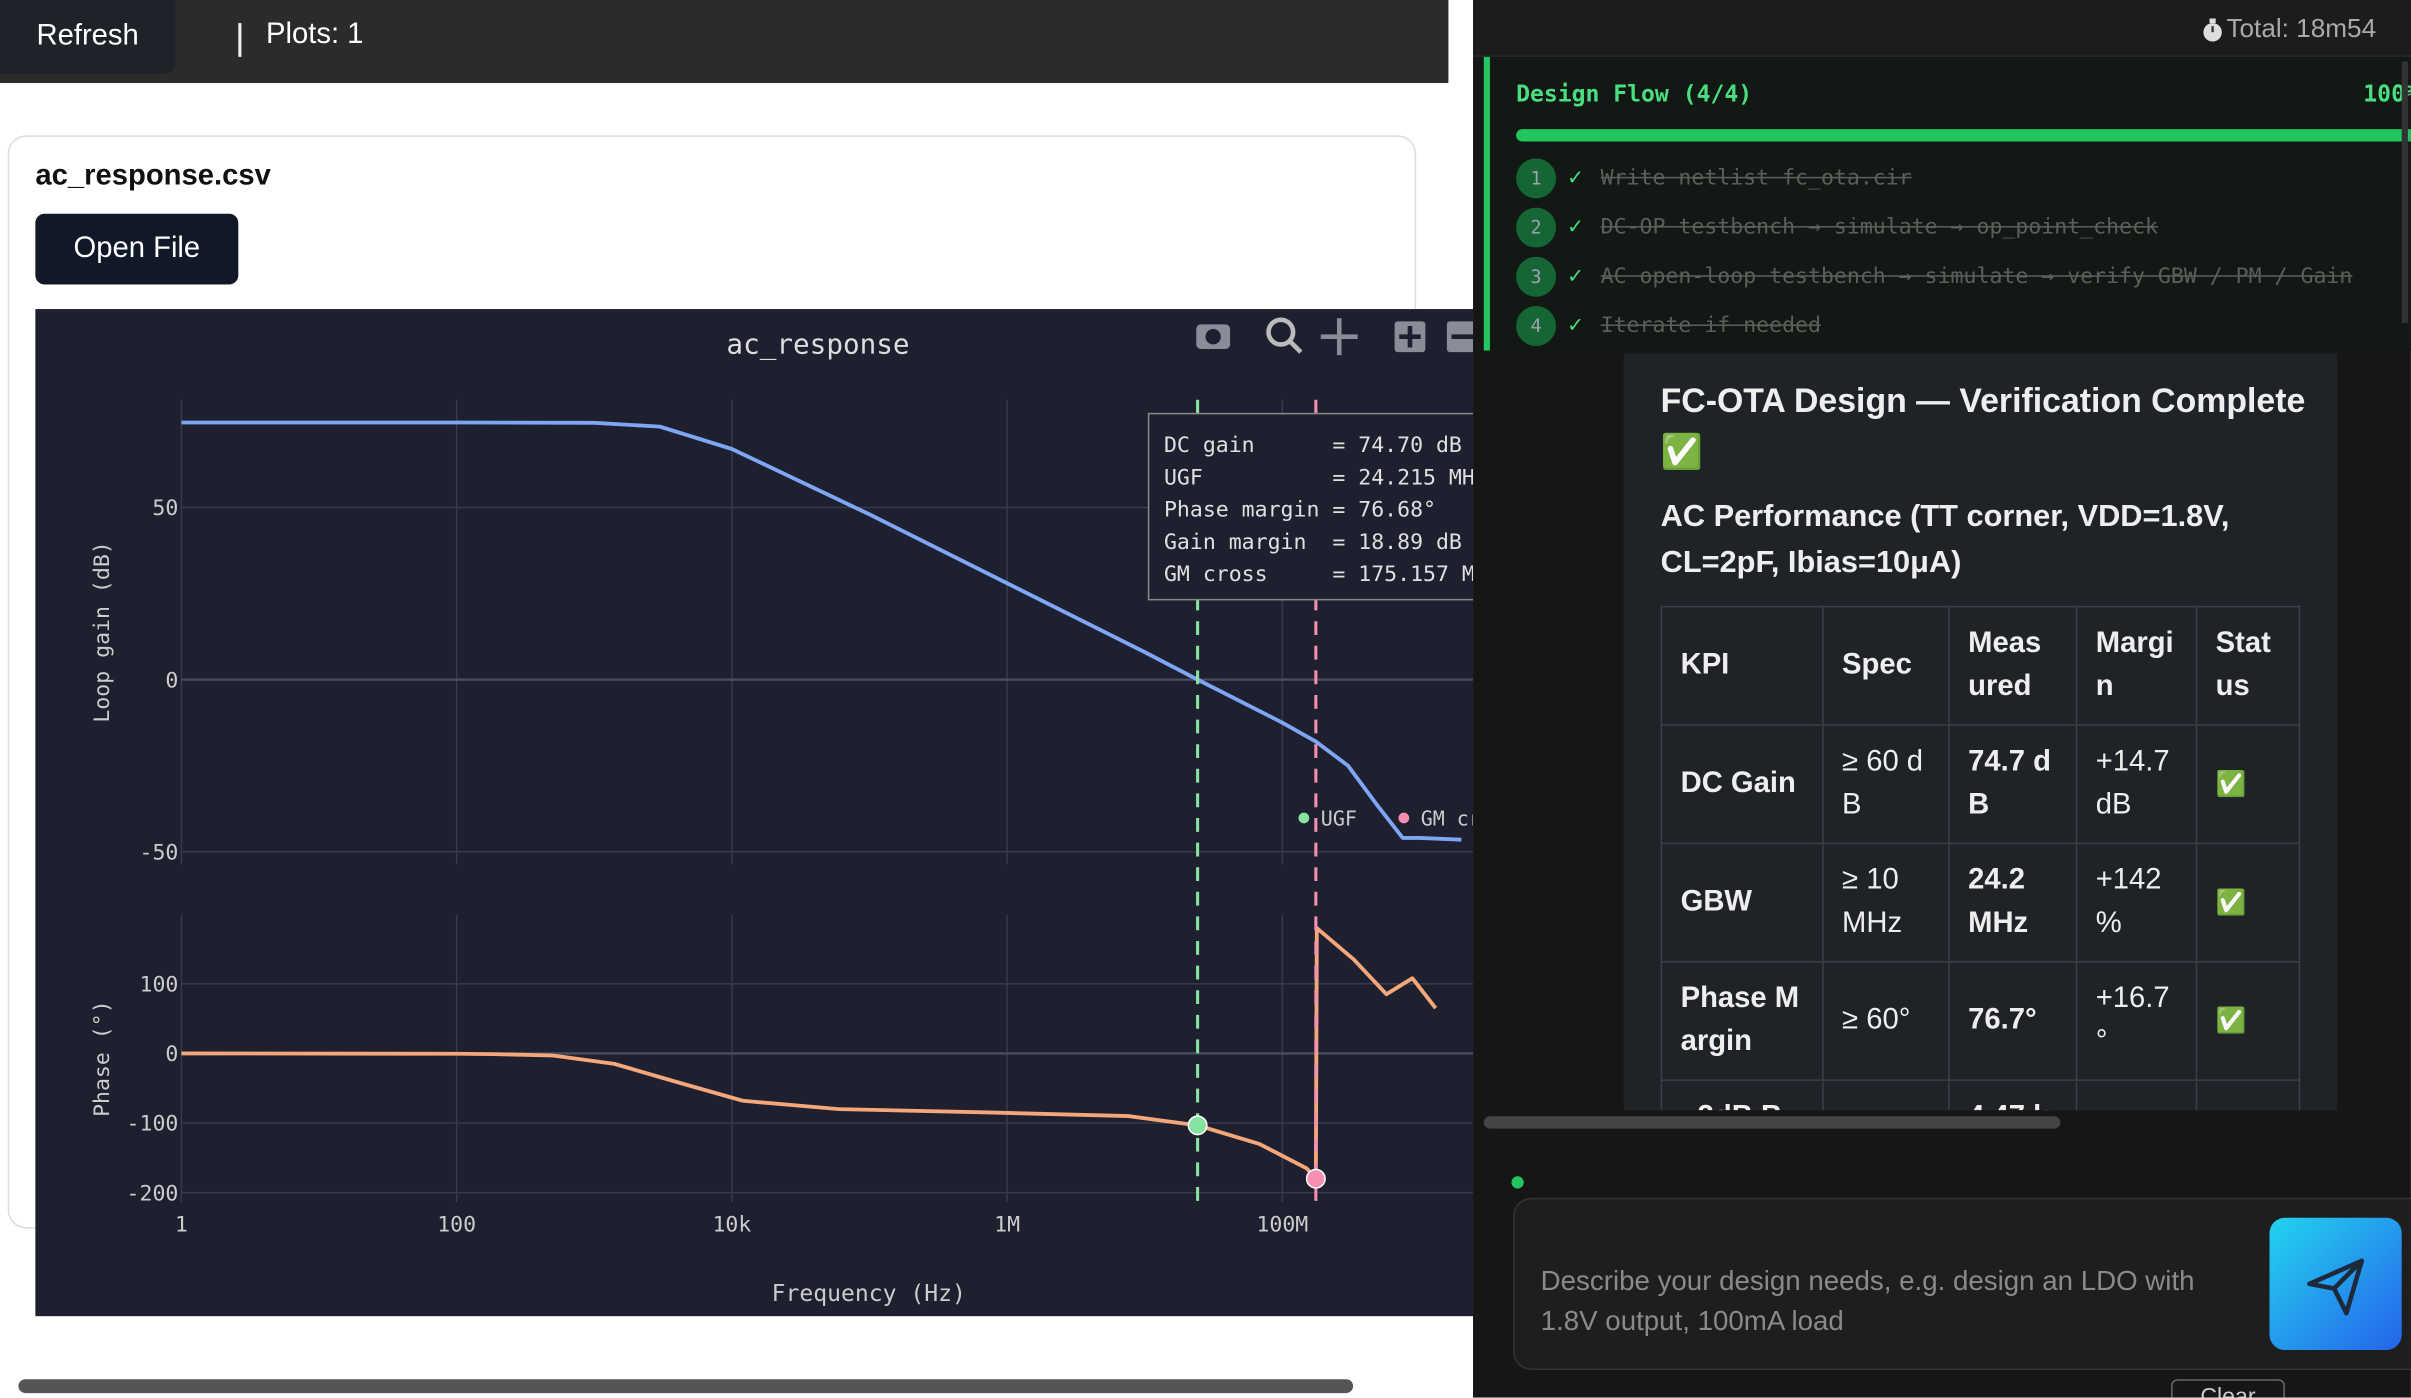 This screenshot has width=2411, height=1398. I want to click on modebar, so click(1335, 336).